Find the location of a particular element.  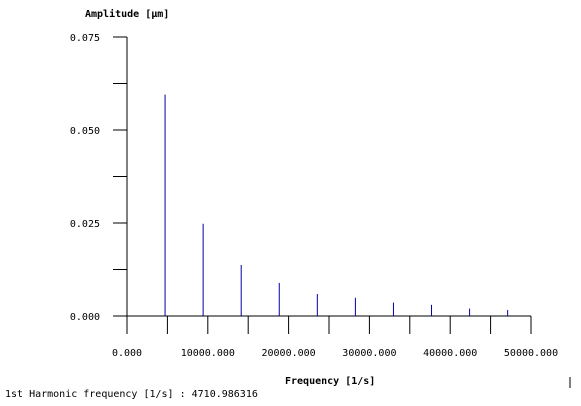

y-tick-label: 0.050 is located at coordinates (85, 131).